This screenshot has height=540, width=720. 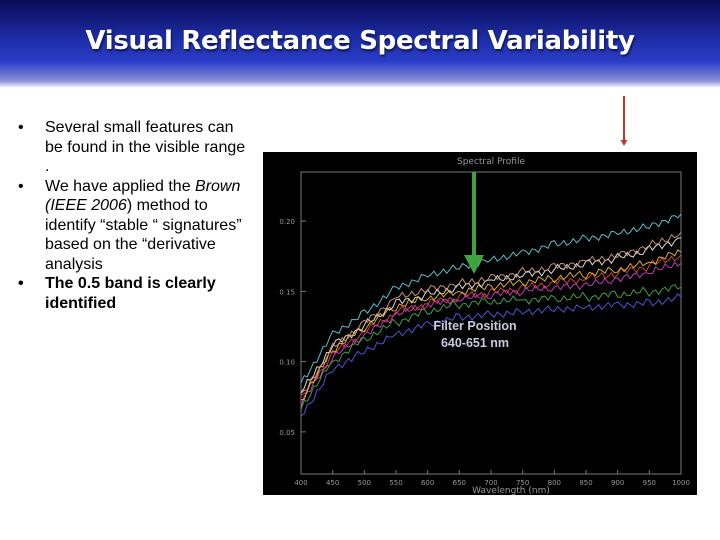 I want to click on x-tick-label: 850, so click(x=585, y=483).